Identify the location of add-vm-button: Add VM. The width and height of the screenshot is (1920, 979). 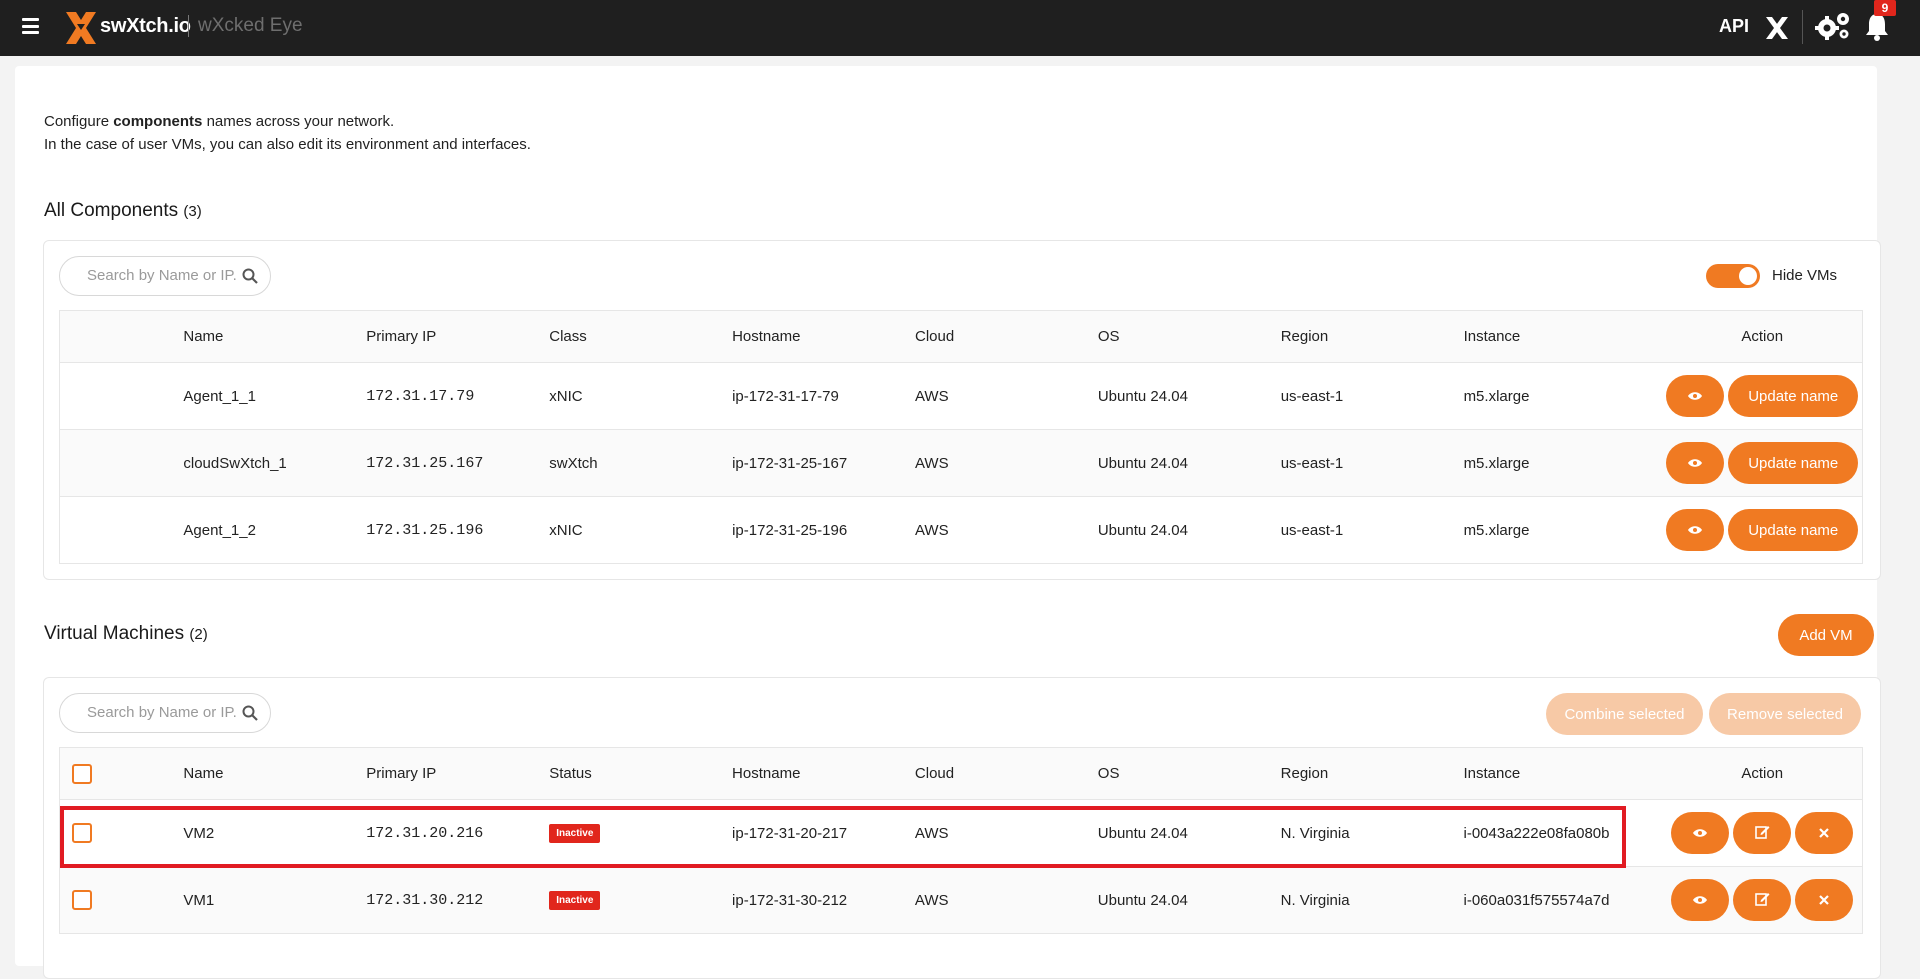
(1826, 635).